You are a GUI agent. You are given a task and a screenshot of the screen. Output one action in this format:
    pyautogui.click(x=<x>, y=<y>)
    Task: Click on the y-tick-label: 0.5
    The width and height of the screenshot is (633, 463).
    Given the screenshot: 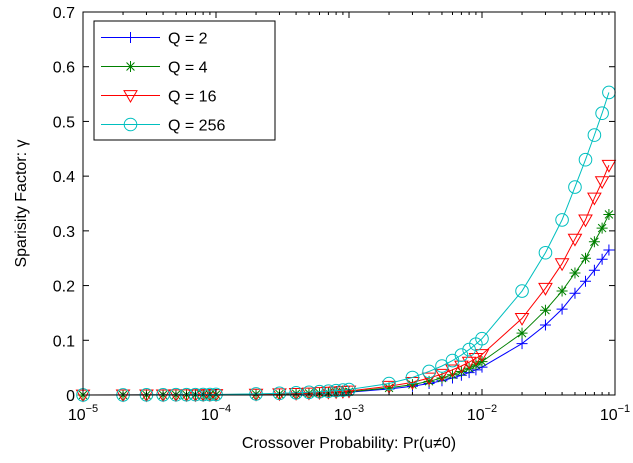 What is the action you would take?
    pyautogui.click(x=64, y=122)
    